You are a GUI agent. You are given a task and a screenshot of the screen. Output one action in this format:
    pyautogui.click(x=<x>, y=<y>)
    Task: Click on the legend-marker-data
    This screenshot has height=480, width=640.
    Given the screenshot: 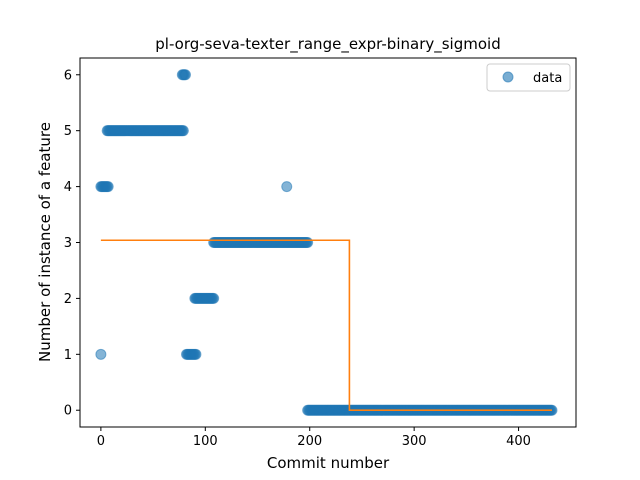 What is the action you would take?
    pyautogui.click(x=508, y=77)
    